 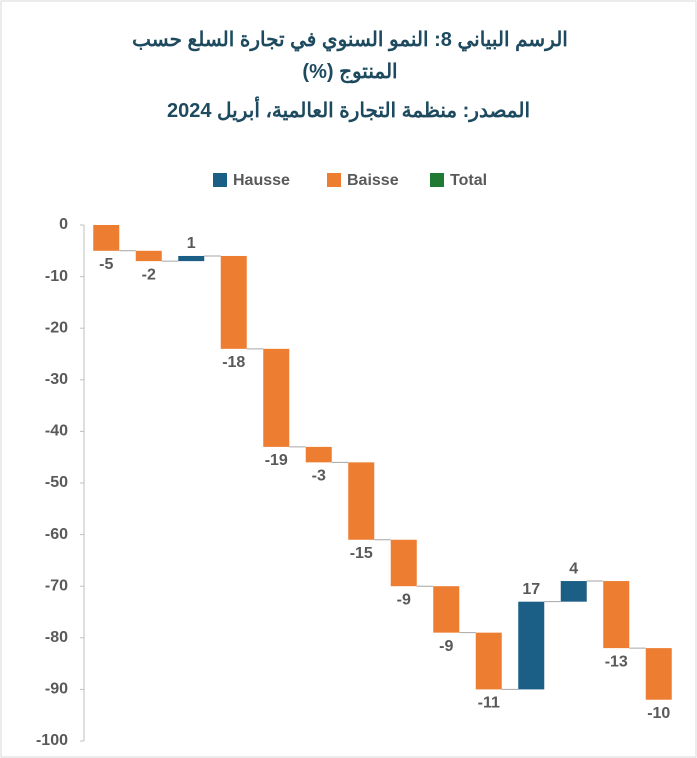 I want to click on legend-label: Hausse, so click(x=261, y=180).